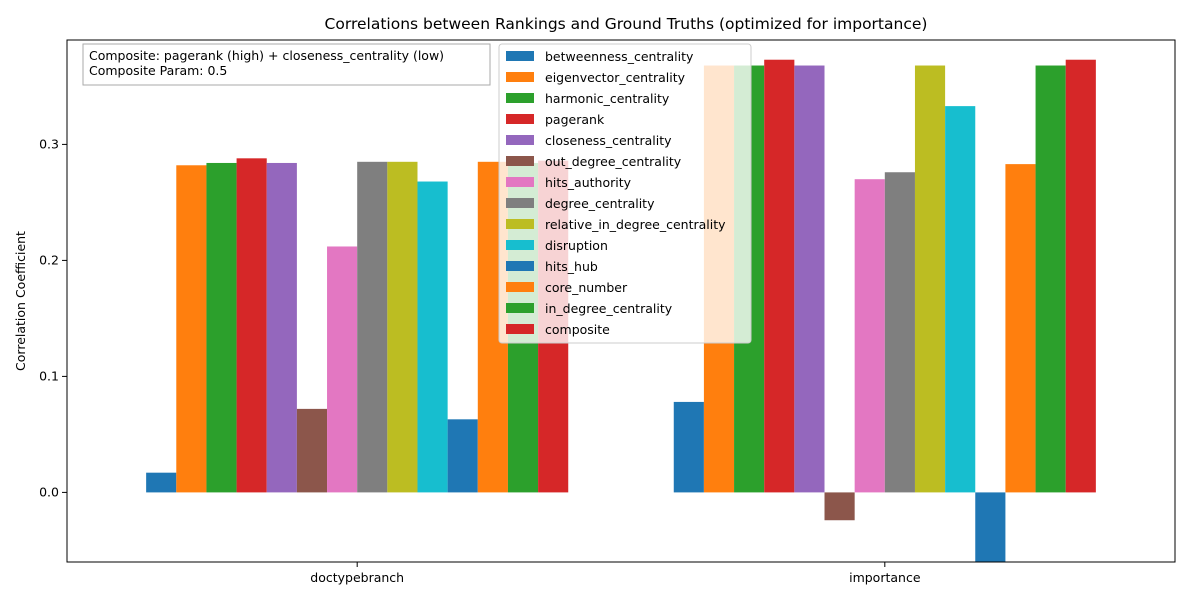  What do you see at coordinates (520, 56) in the screenshot?
I see `legend-swatch-betweenness_centrality` at bounding box center [520, 56].